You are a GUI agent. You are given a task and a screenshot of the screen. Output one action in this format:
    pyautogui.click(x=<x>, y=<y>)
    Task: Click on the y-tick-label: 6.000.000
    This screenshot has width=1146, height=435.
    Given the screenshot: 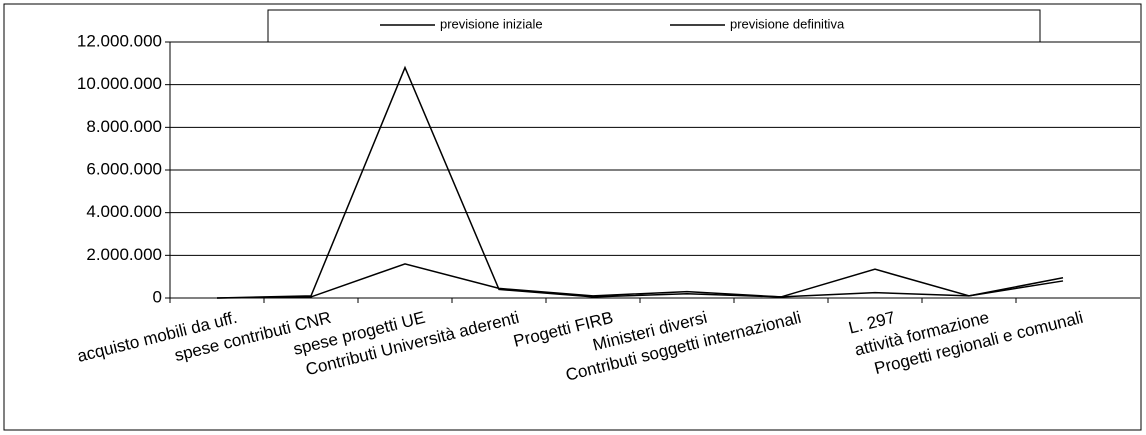 What is the action you would take?
    pyautogui.click(x=124, y=168)
    